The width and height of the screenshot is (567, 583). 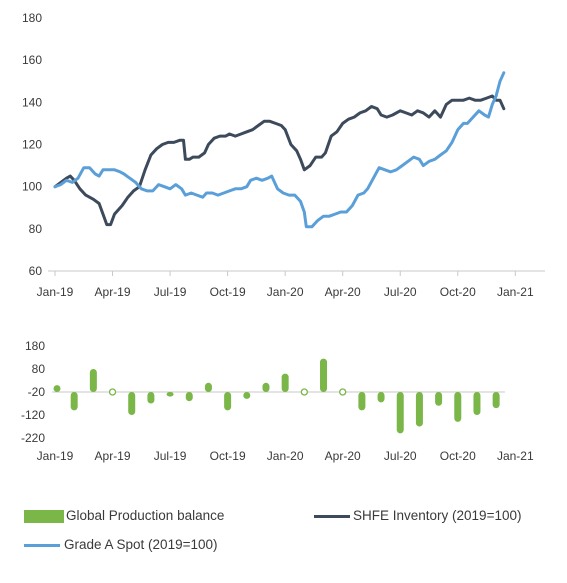 I want to click on legend-label-shfe-inventory: SHFE Inventory (2019=100), so click(x=437, y=515).